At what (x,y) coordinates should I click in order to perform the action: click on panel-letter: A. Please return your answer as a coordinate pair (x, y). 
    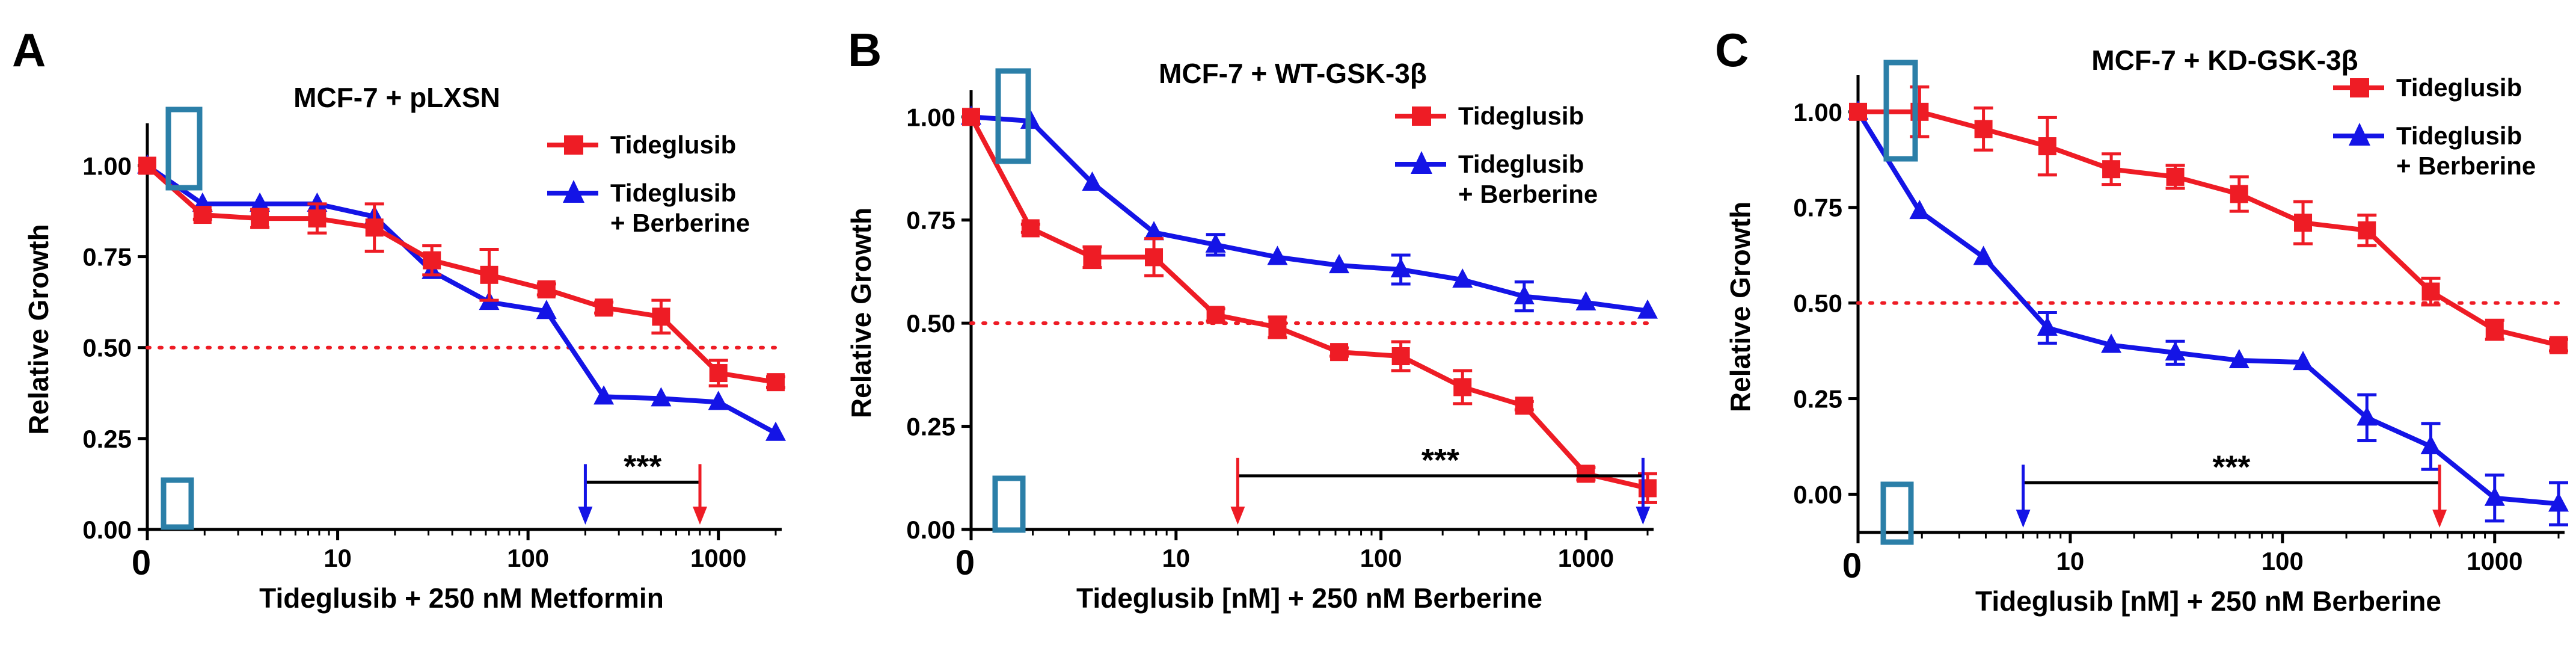
    Looking at the image, I should click on (29, 49).